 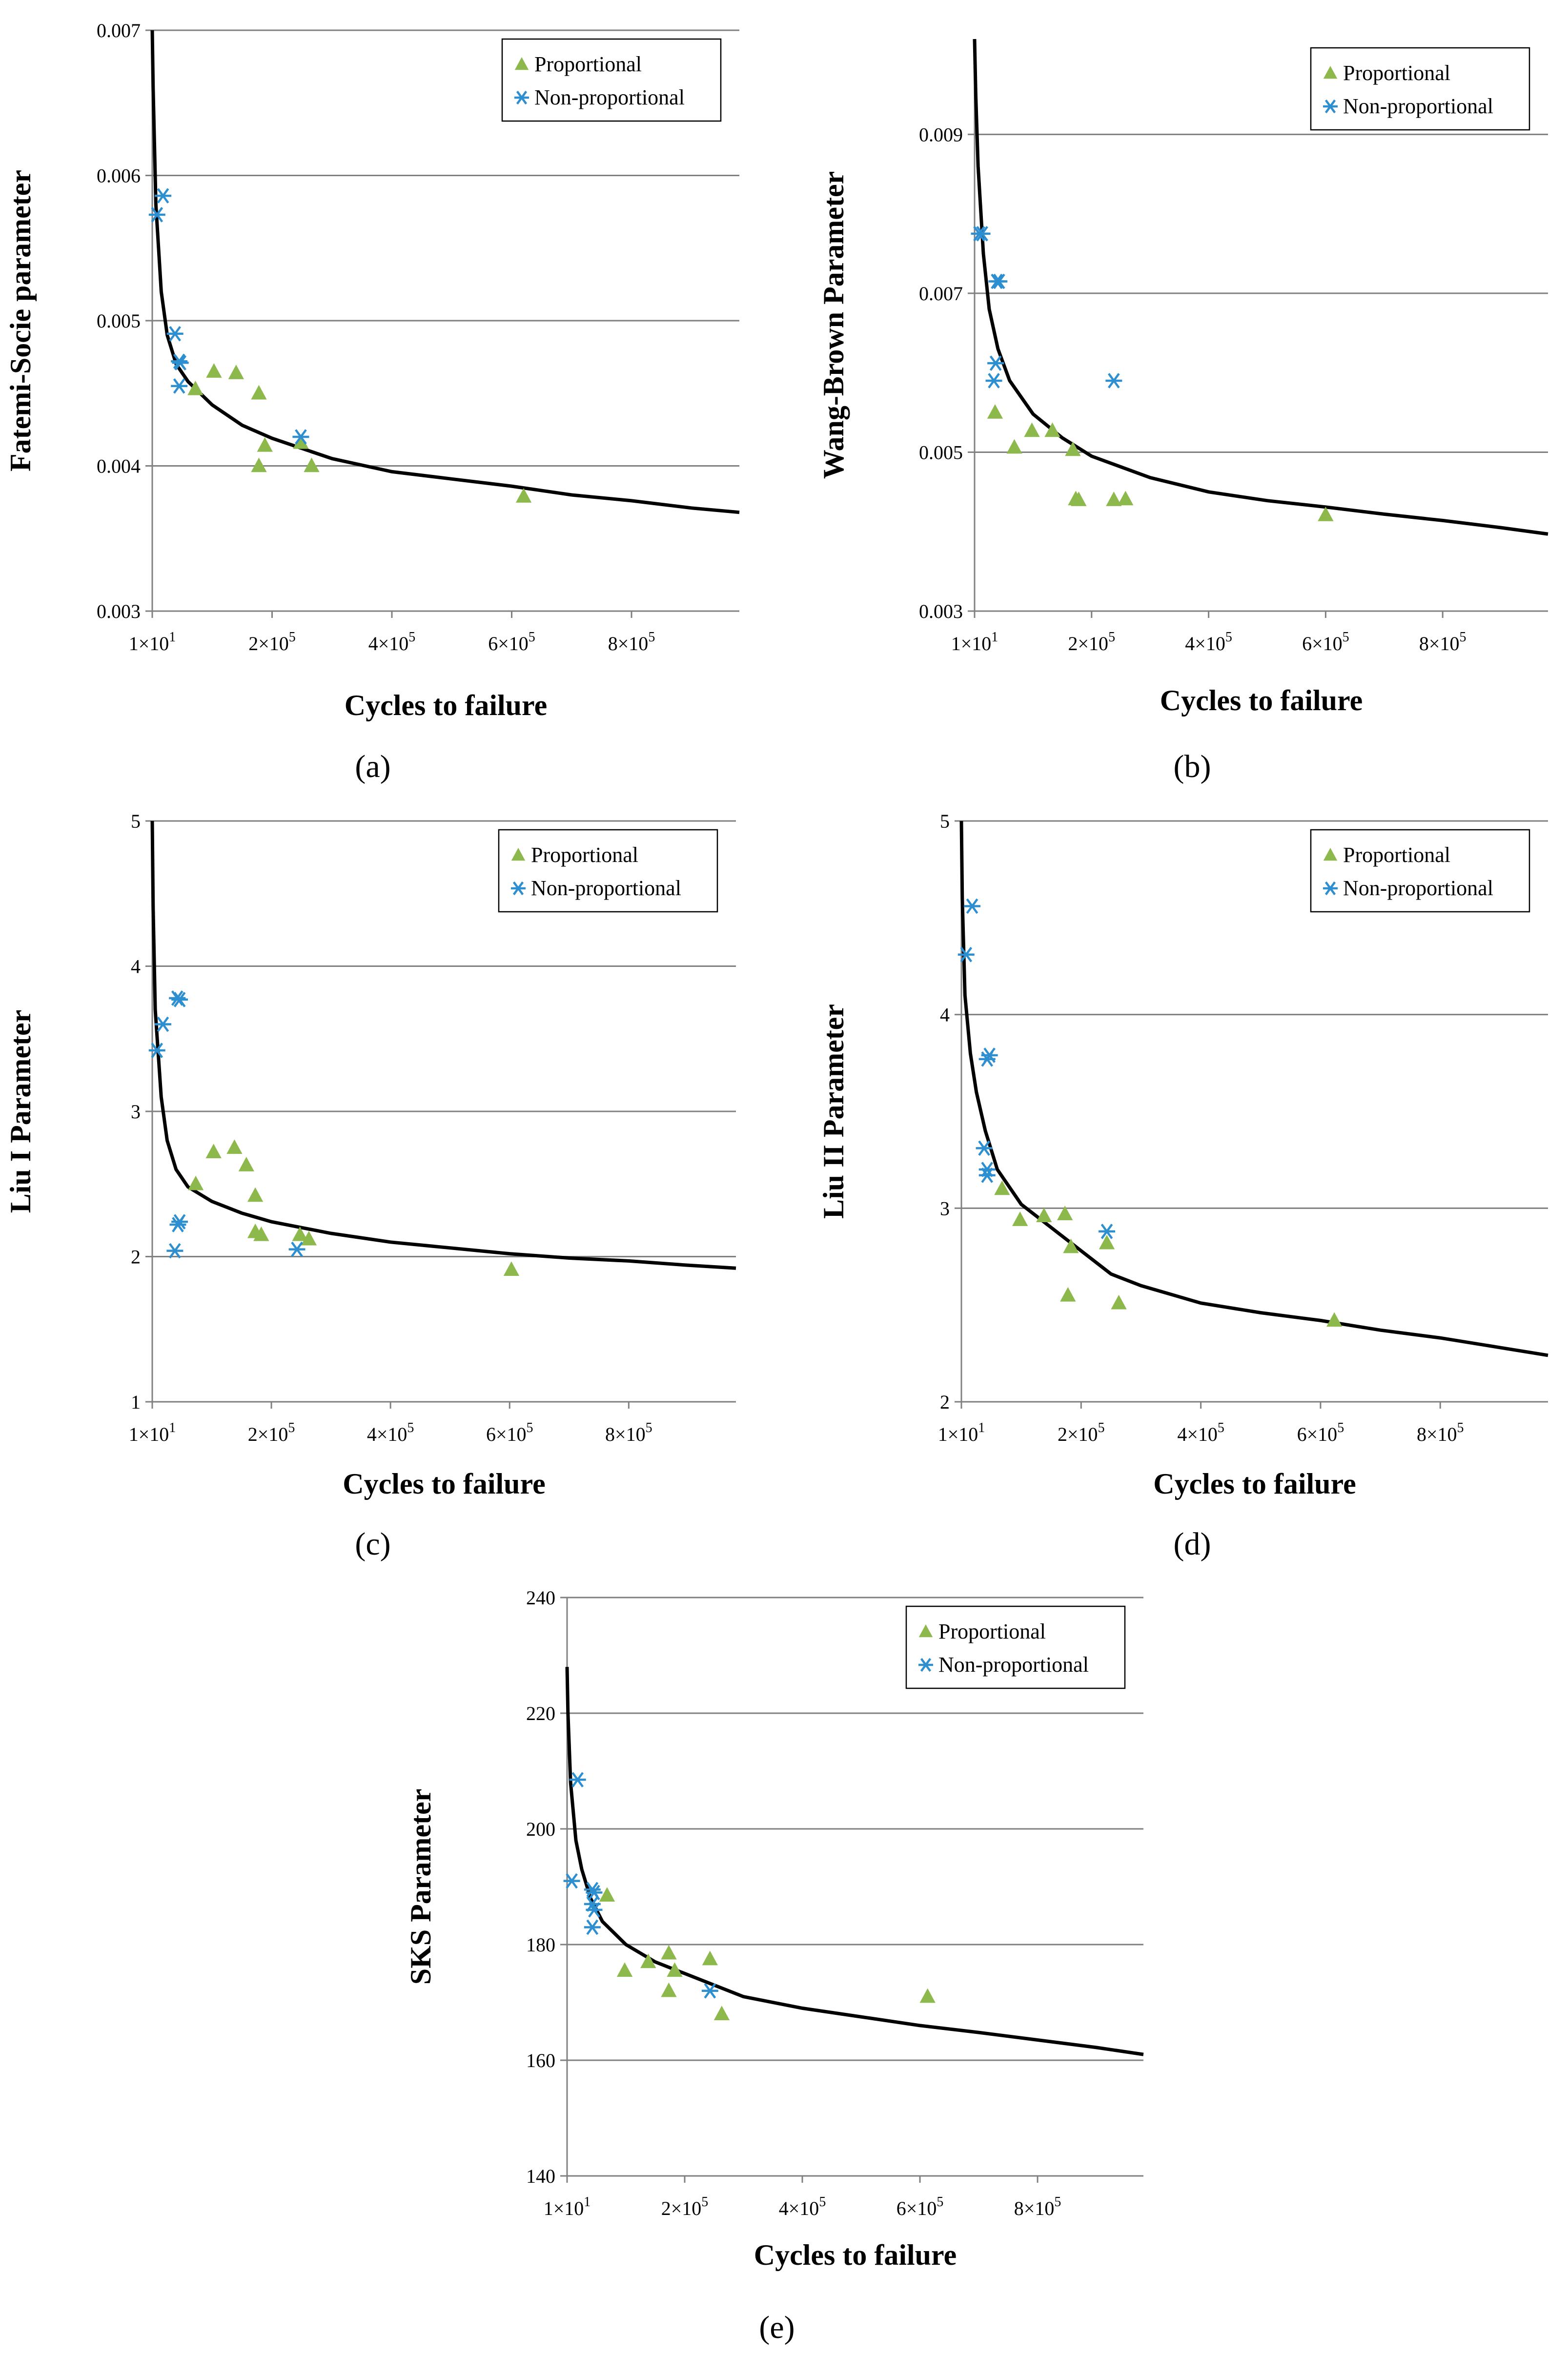 I want to click on x-axis-title: Cycles to failure, so click(x=855, y=2255).